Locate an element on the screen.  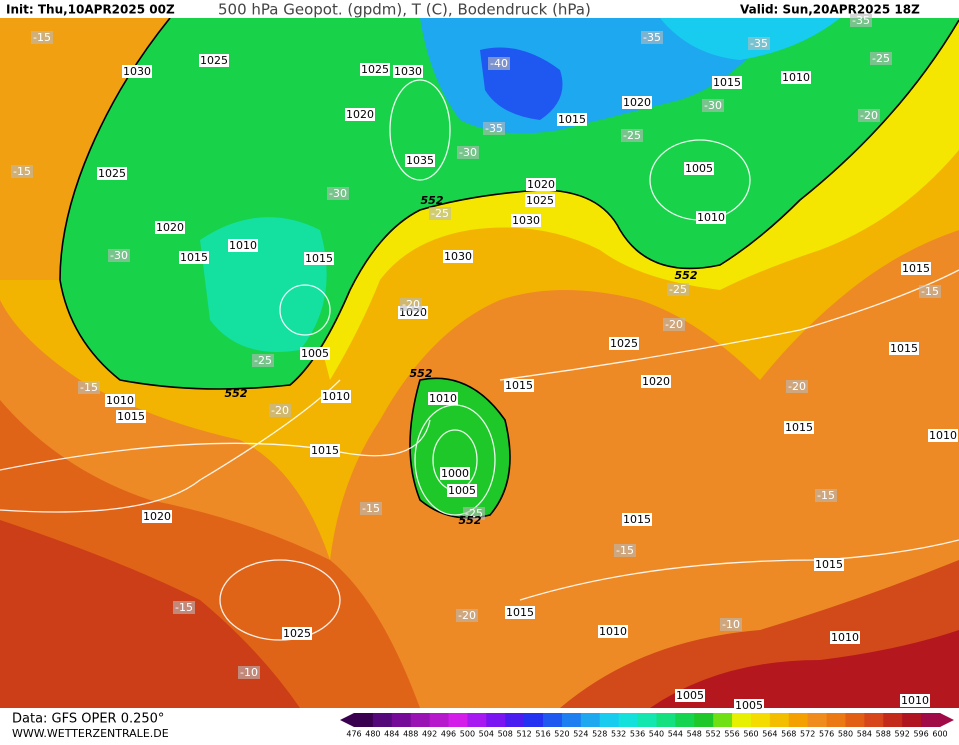
colorbar-label: 512 is located at coordinates (523, 734).